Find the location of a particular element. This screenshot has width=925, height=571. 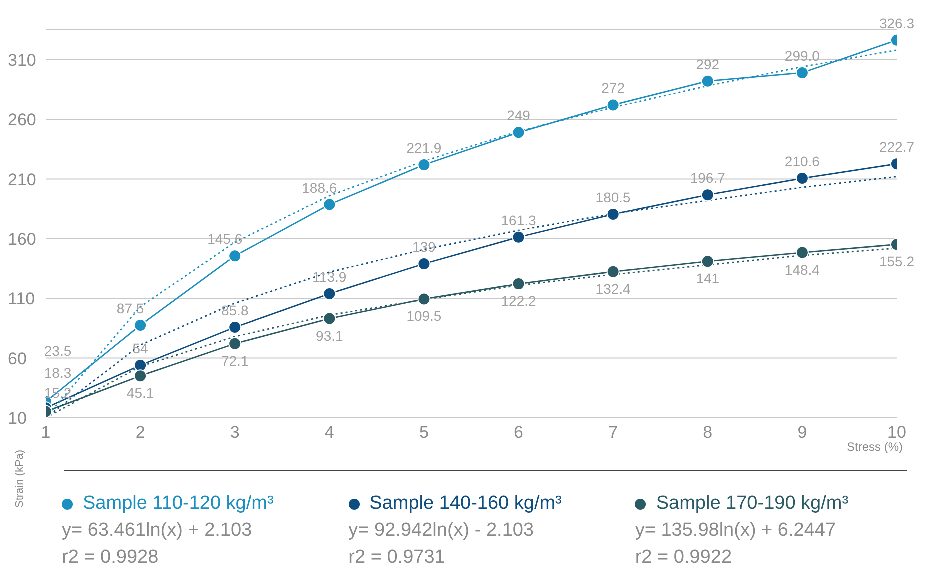

data-label: 180.5 is located at coordinates (614, 197).